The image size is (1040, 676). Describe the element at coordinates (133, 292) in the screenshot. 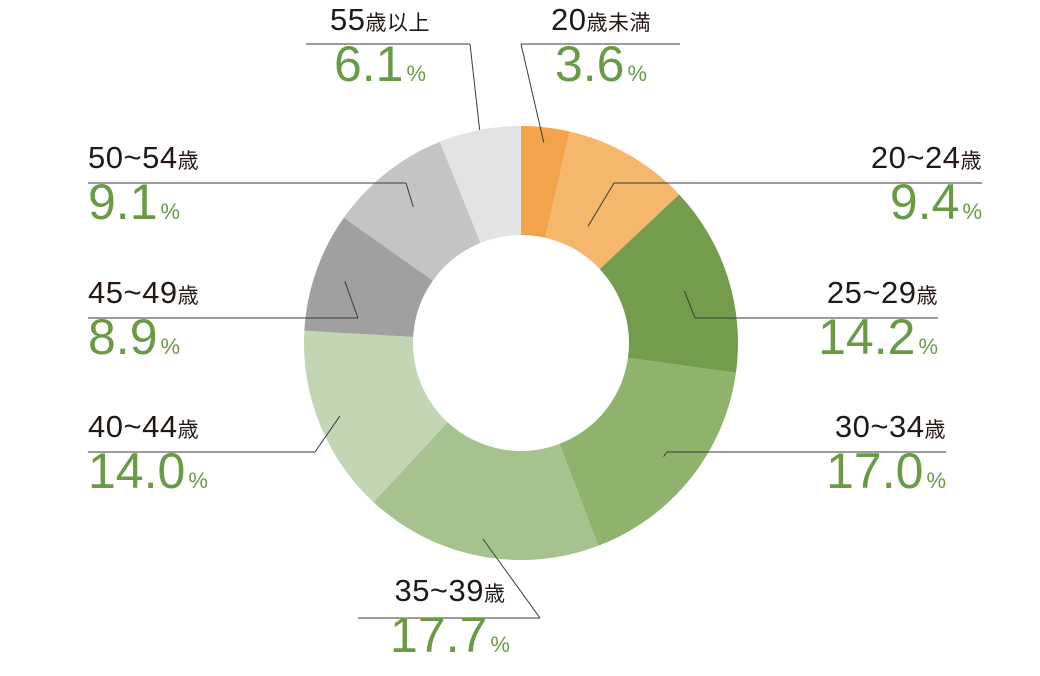

I see `category-range: 45~49` at that location.